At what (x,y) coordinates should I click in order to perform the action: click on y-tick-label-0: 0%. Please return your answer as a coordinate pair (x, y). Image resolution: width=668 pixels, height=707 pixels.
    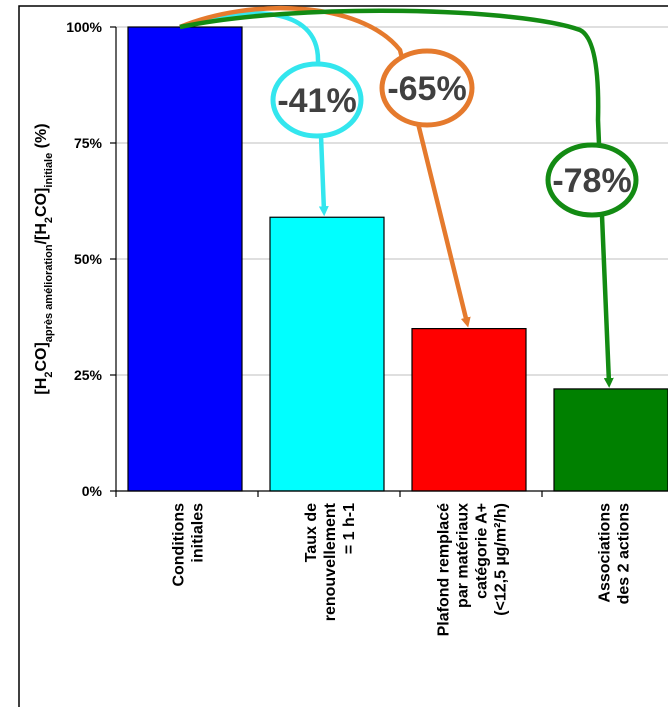
    Looking at the image, I should click on (92, 491).